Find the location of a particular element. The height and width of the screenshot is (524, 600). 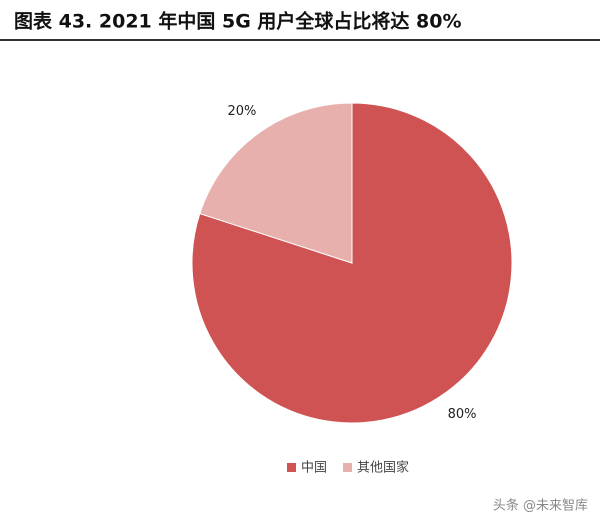

data-label: 80% is located at coordinates (462, 414).